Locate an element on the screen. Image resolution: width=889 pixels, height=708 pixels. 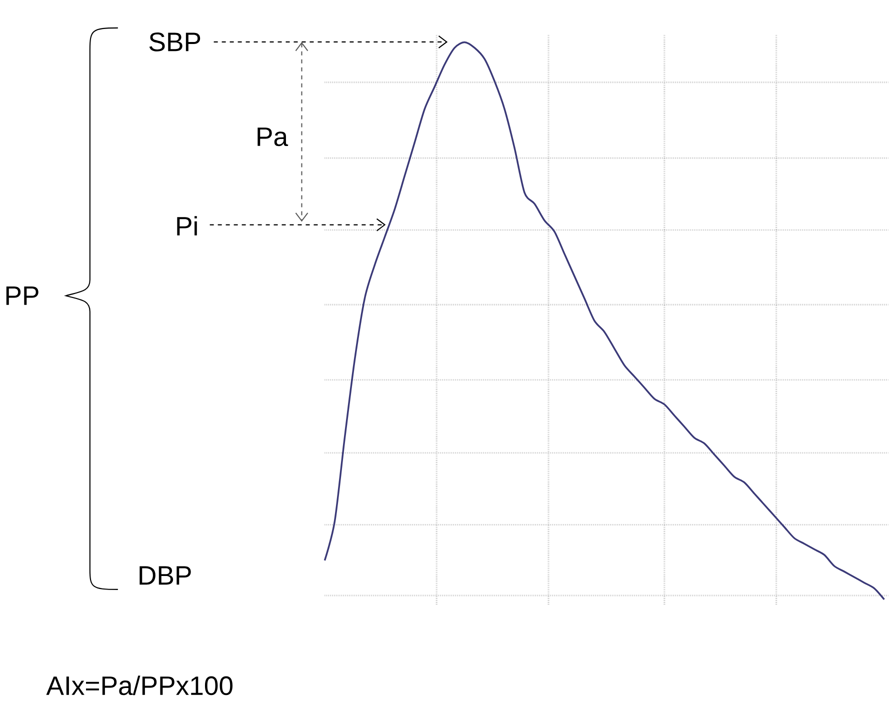
text: SBP is located at coordinates (174, 42).